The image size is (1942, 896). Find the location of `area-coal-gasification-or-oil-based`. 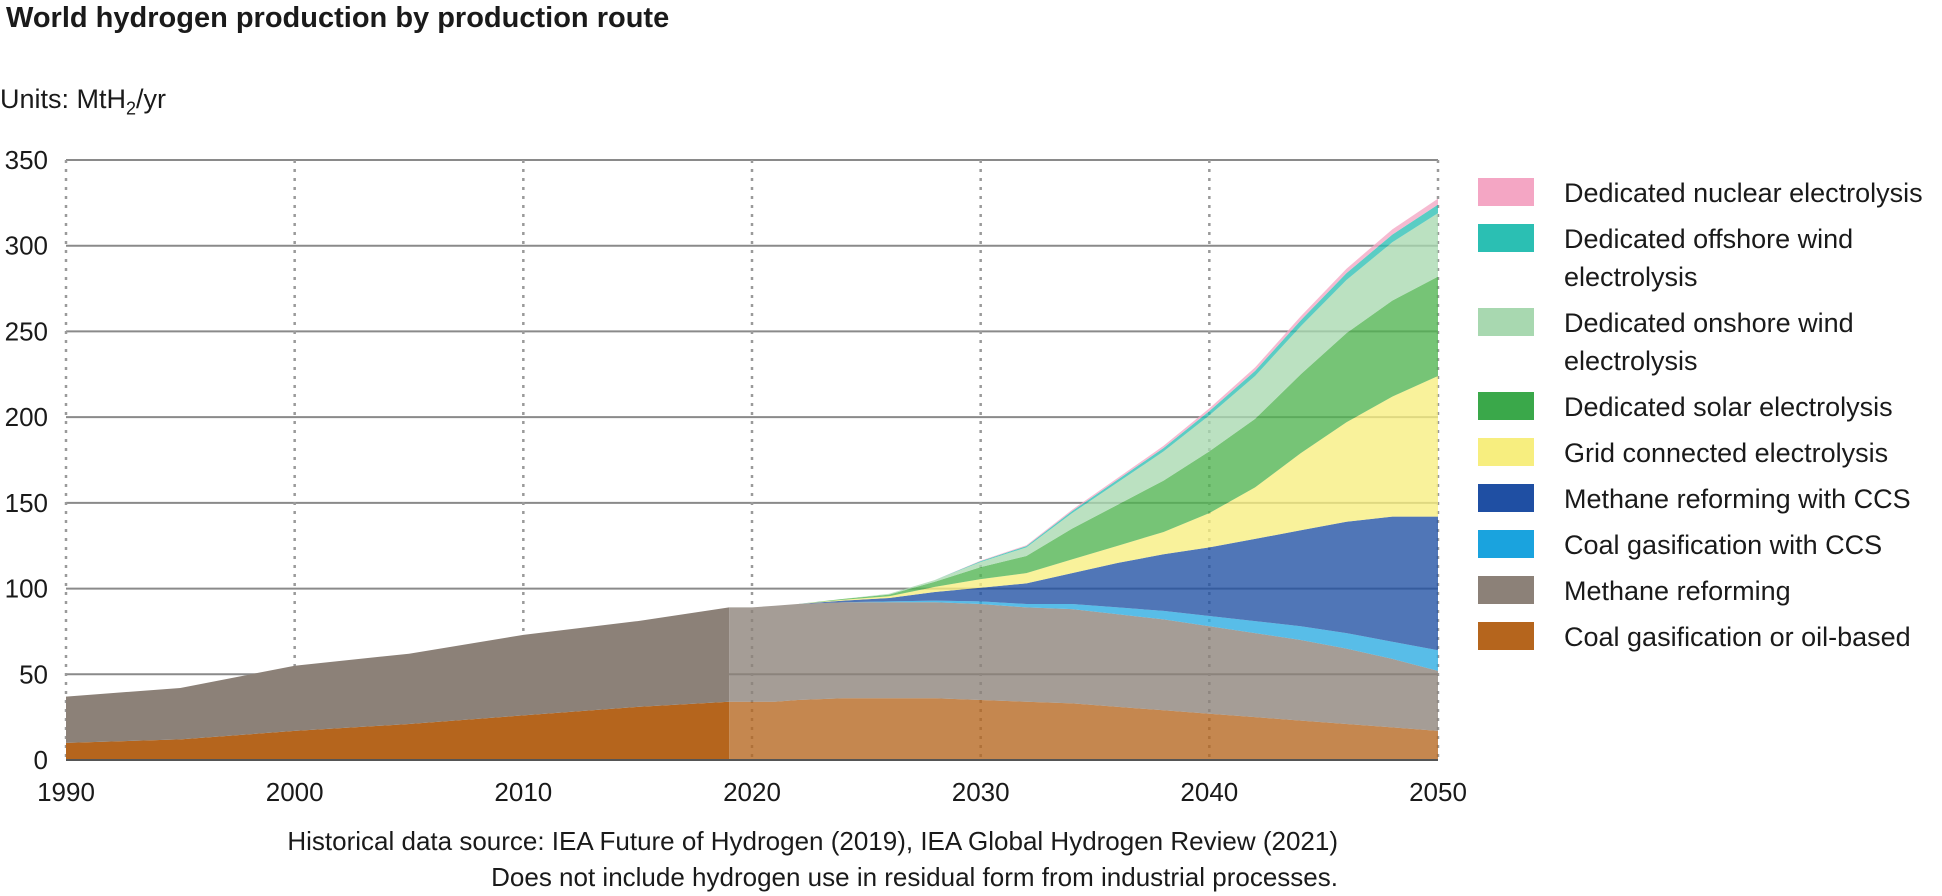

area-coal-gasification-or-oil-based is located at coordinates (1083, 729).